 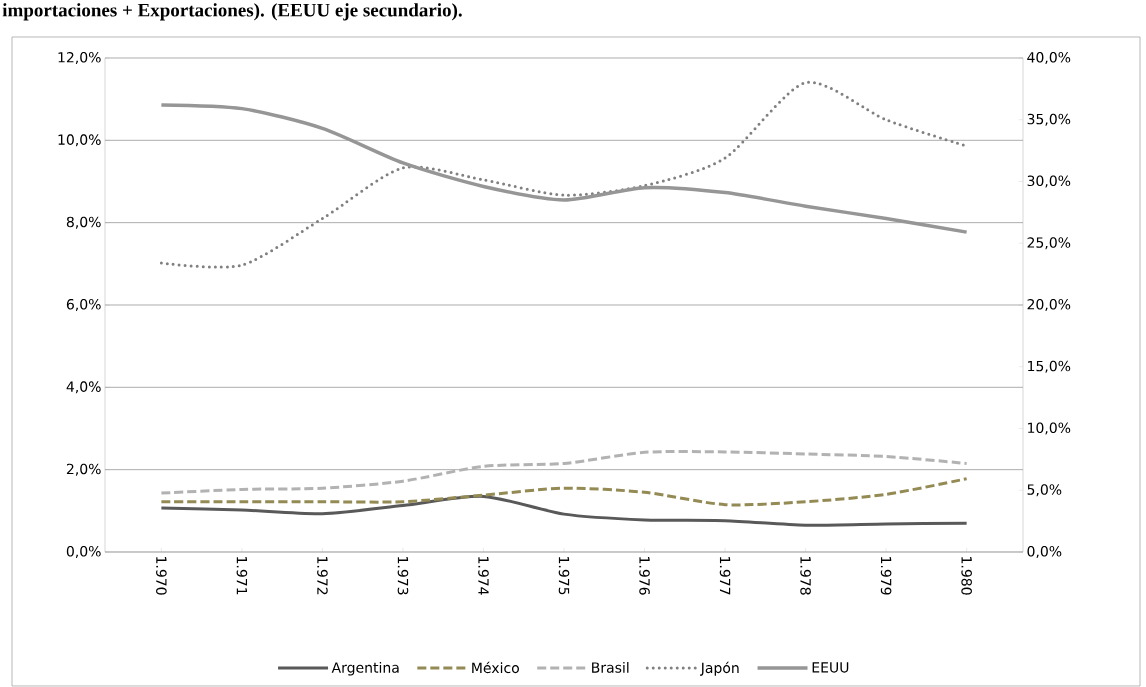 I want to click on y2-tick-label: 15,0%, so click(x=1049, y=366).